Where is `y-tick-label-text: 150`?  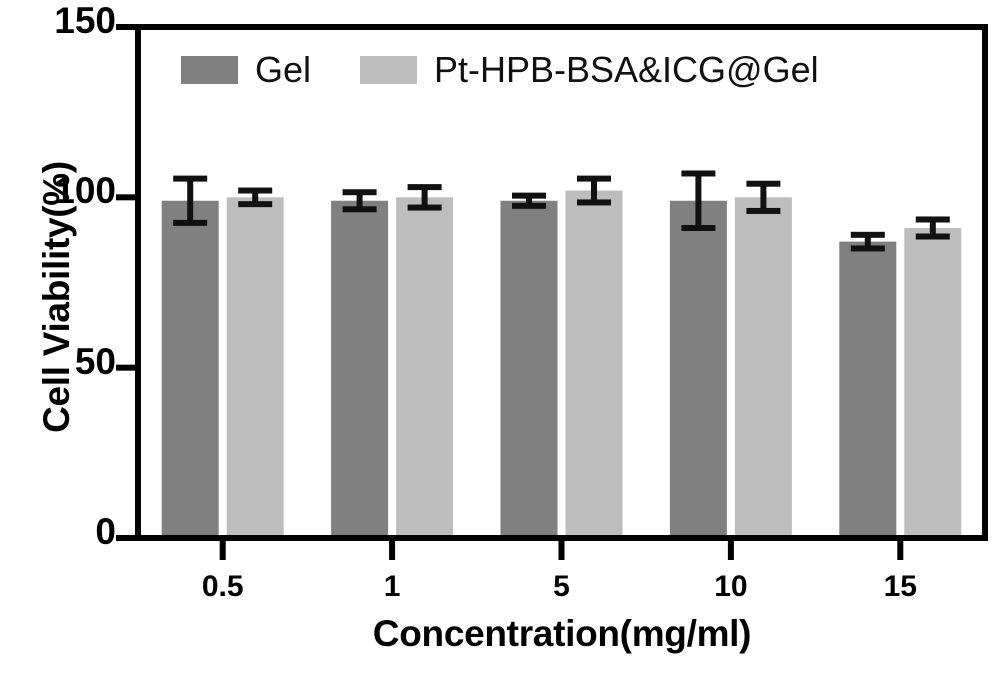
y-tick-label-text: 150 is located at coordinates (85, 20).